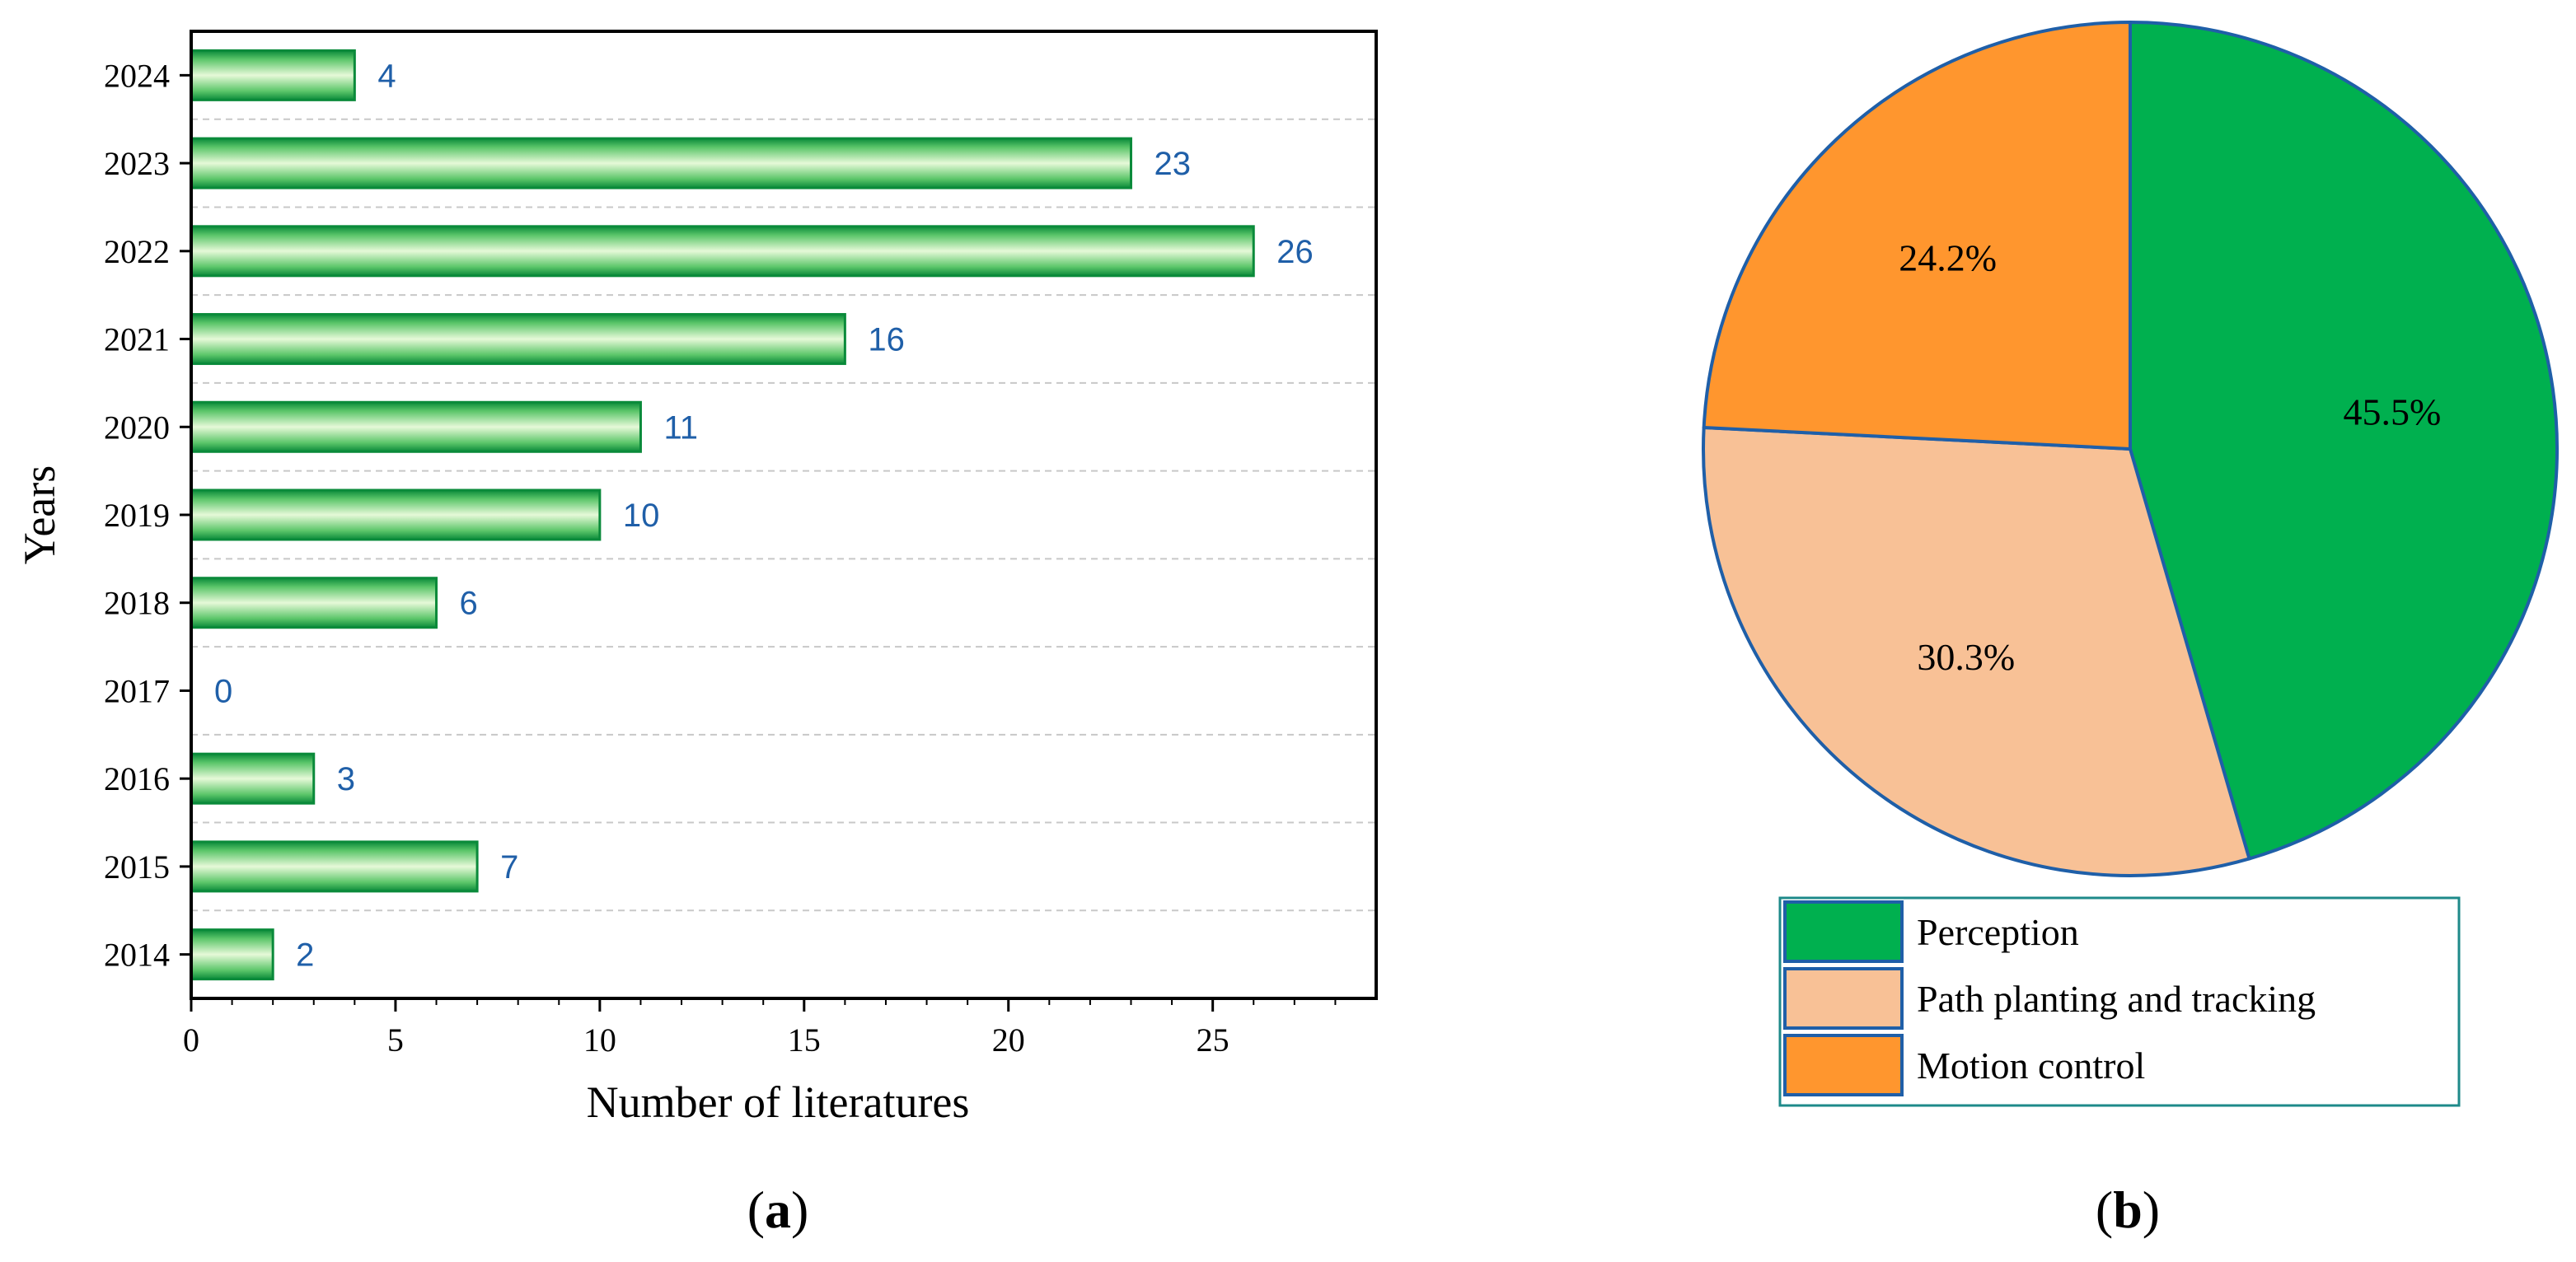  What do you see at coordinates (680, 427) in the screenshot?
I see `bar-value-label: 11` at bounding box center [680, 427].